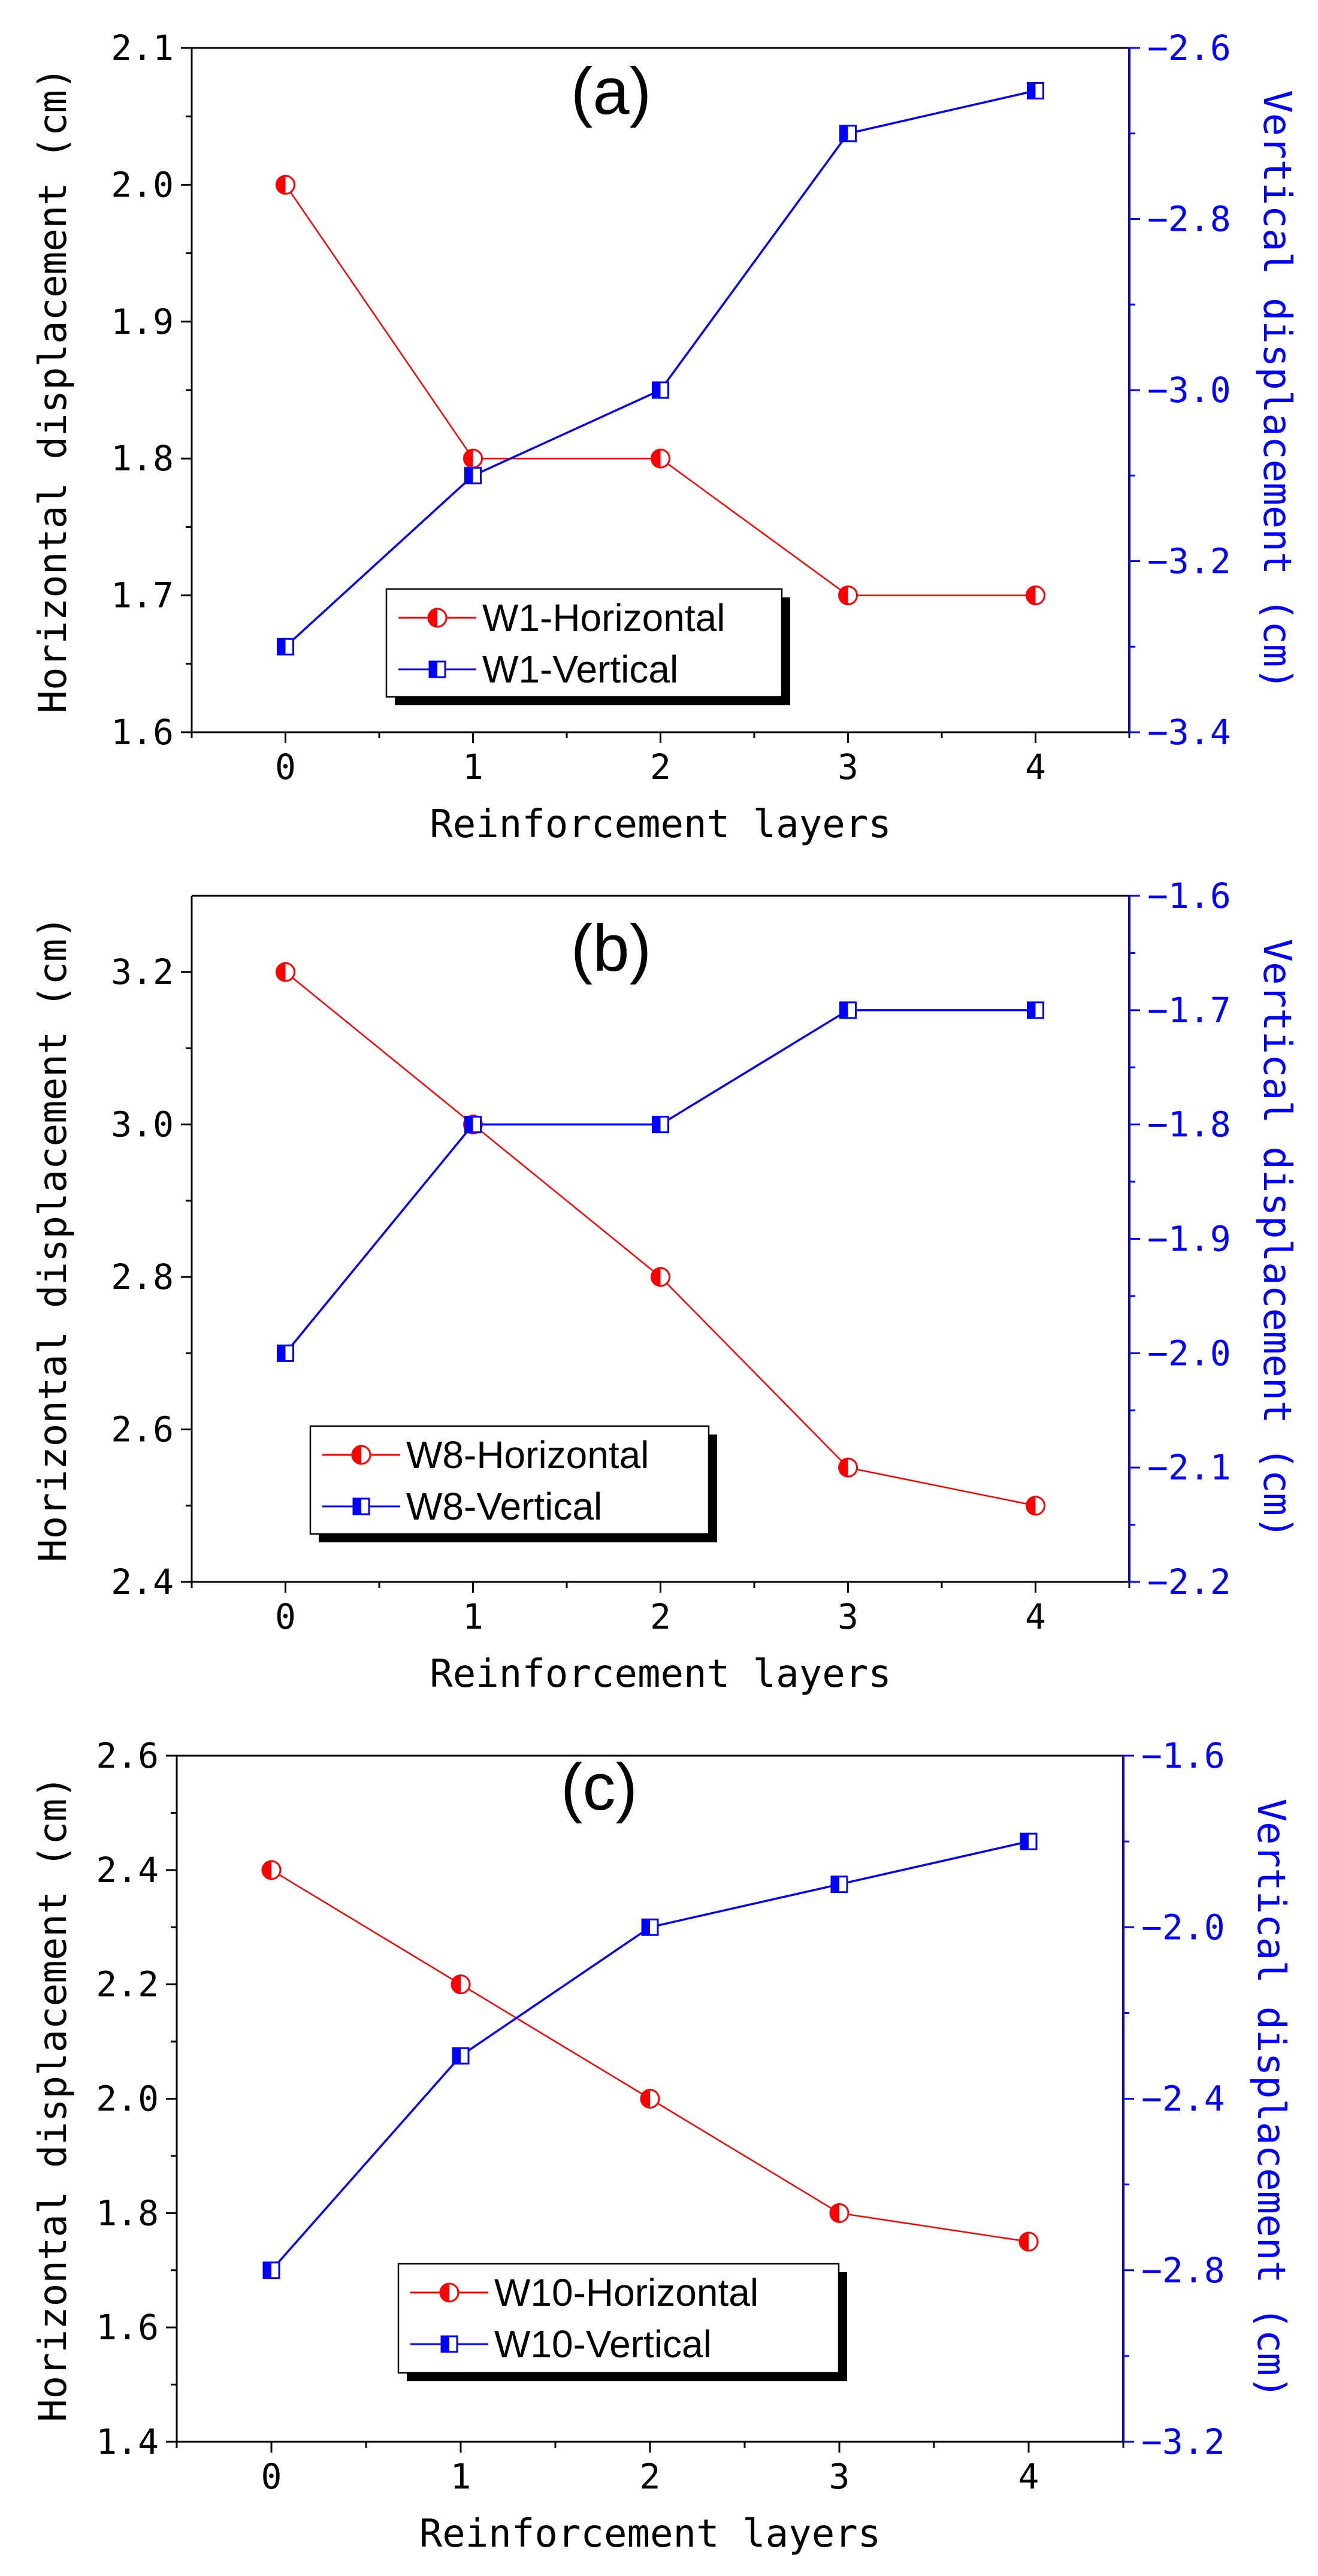  What do you see at coordinates (437, 618) in the screenshot?
I see `legend-marker-circle` at bounding box center [437, 618].